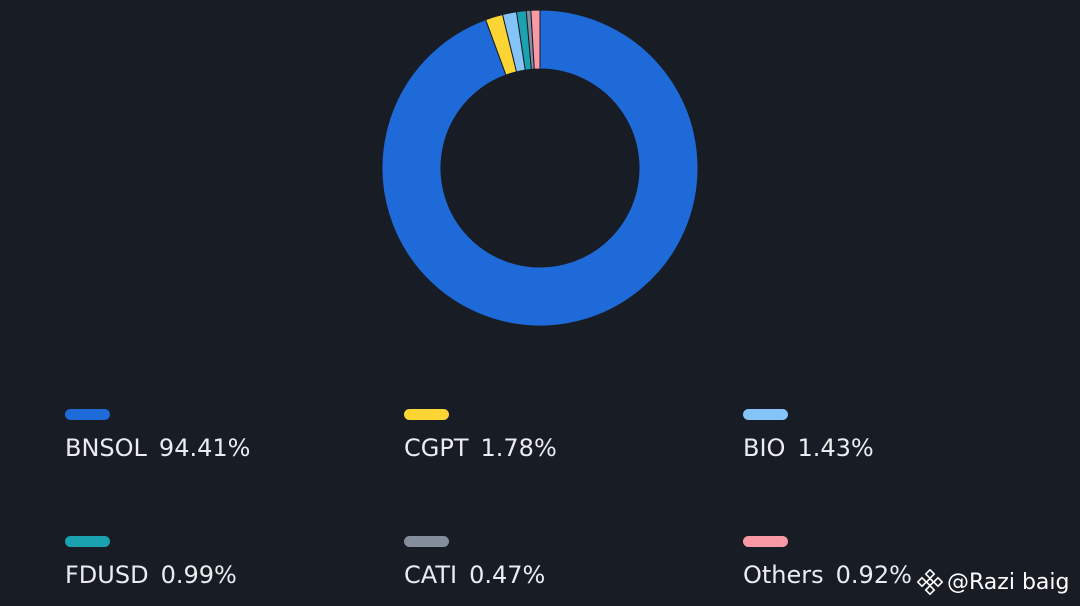 This screenshot has height=606, width=1080. Describe the element at coordinates (827, 575) in the screenshot. I see `legend-label-others: Others 0.92%` at that location.